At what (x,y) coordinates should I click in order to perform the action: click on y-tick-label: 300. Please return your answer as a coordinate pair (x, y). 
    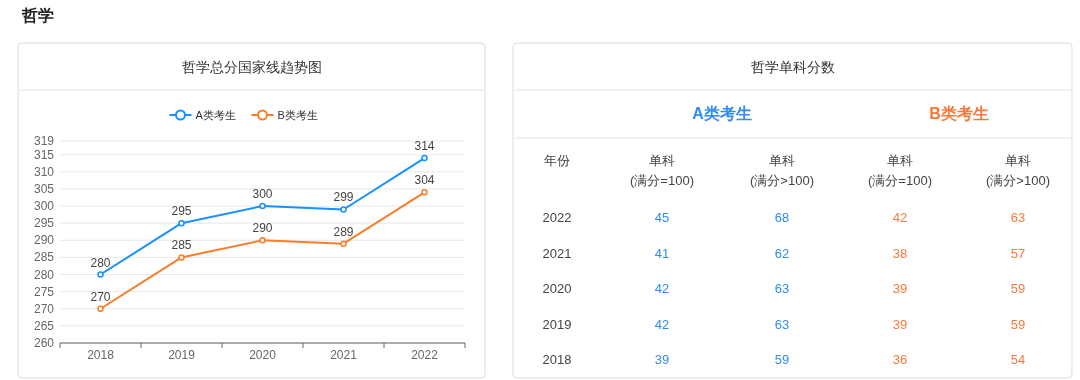
    Looking at the image, I should click on (44, 206).